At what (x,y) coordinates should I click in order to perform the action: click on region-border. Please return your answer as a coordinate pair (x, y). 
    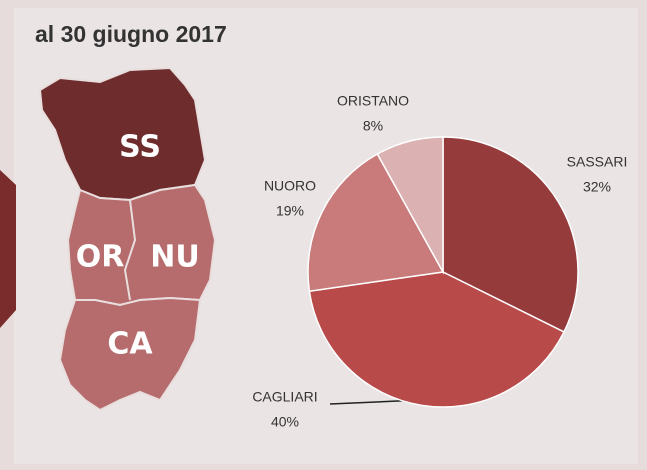
    Looking at the image, I should click on (130, 250).